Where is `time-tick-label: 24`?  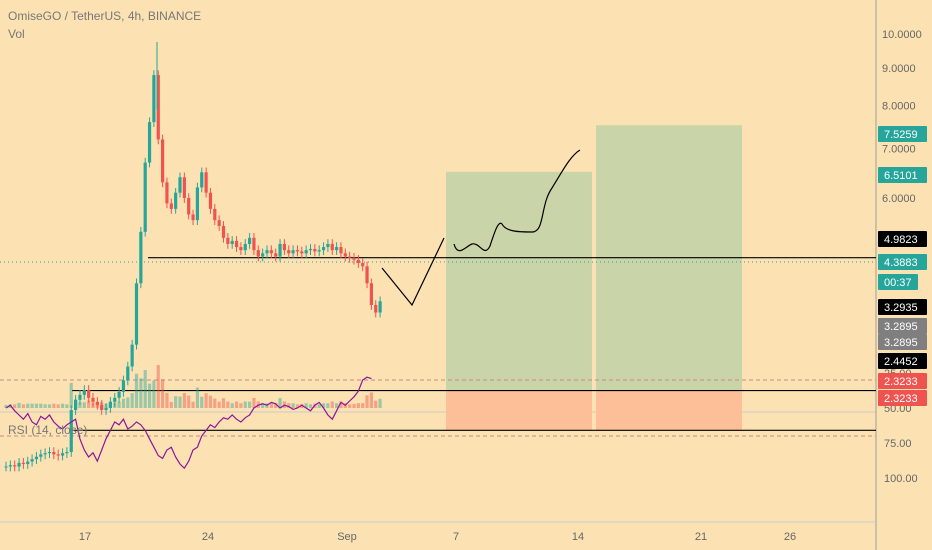
time-tick-label: 24 is located at coordinates (208, 537).